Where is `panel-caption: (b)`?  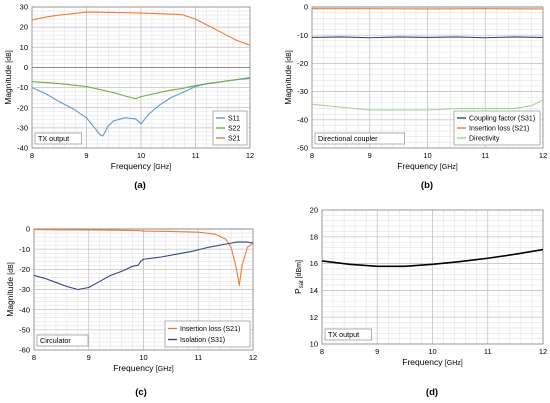 panel-caption: (b) is located at coordinates (427, 185).